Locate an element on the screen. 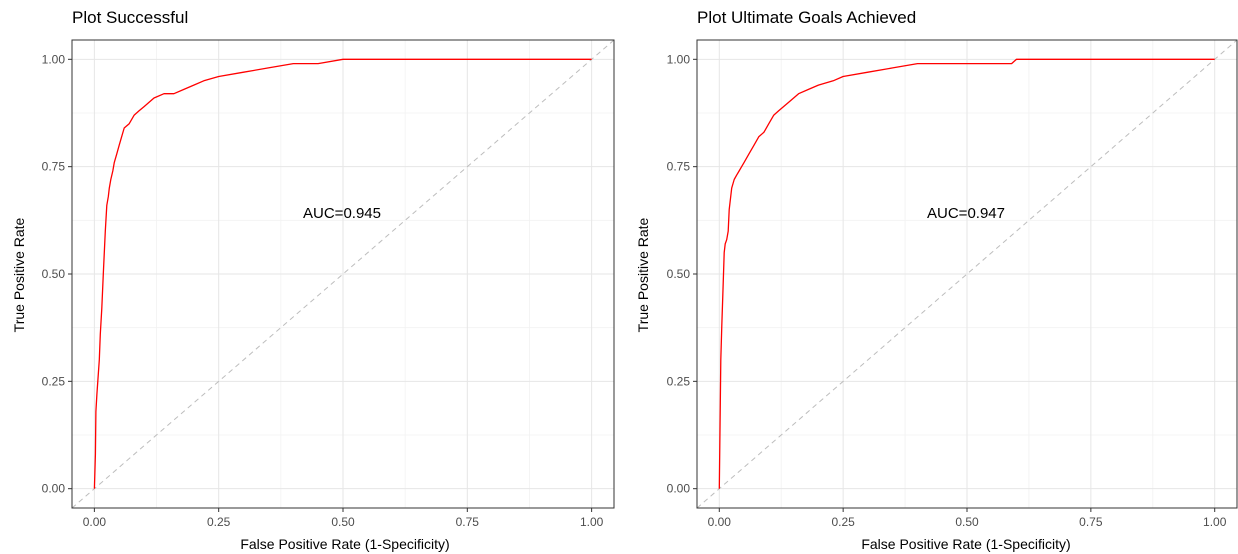 This screenshot has height=554, width=1238. chart-title: Plot Ultimate Goals Achieved is located at coordinates (806, 17).